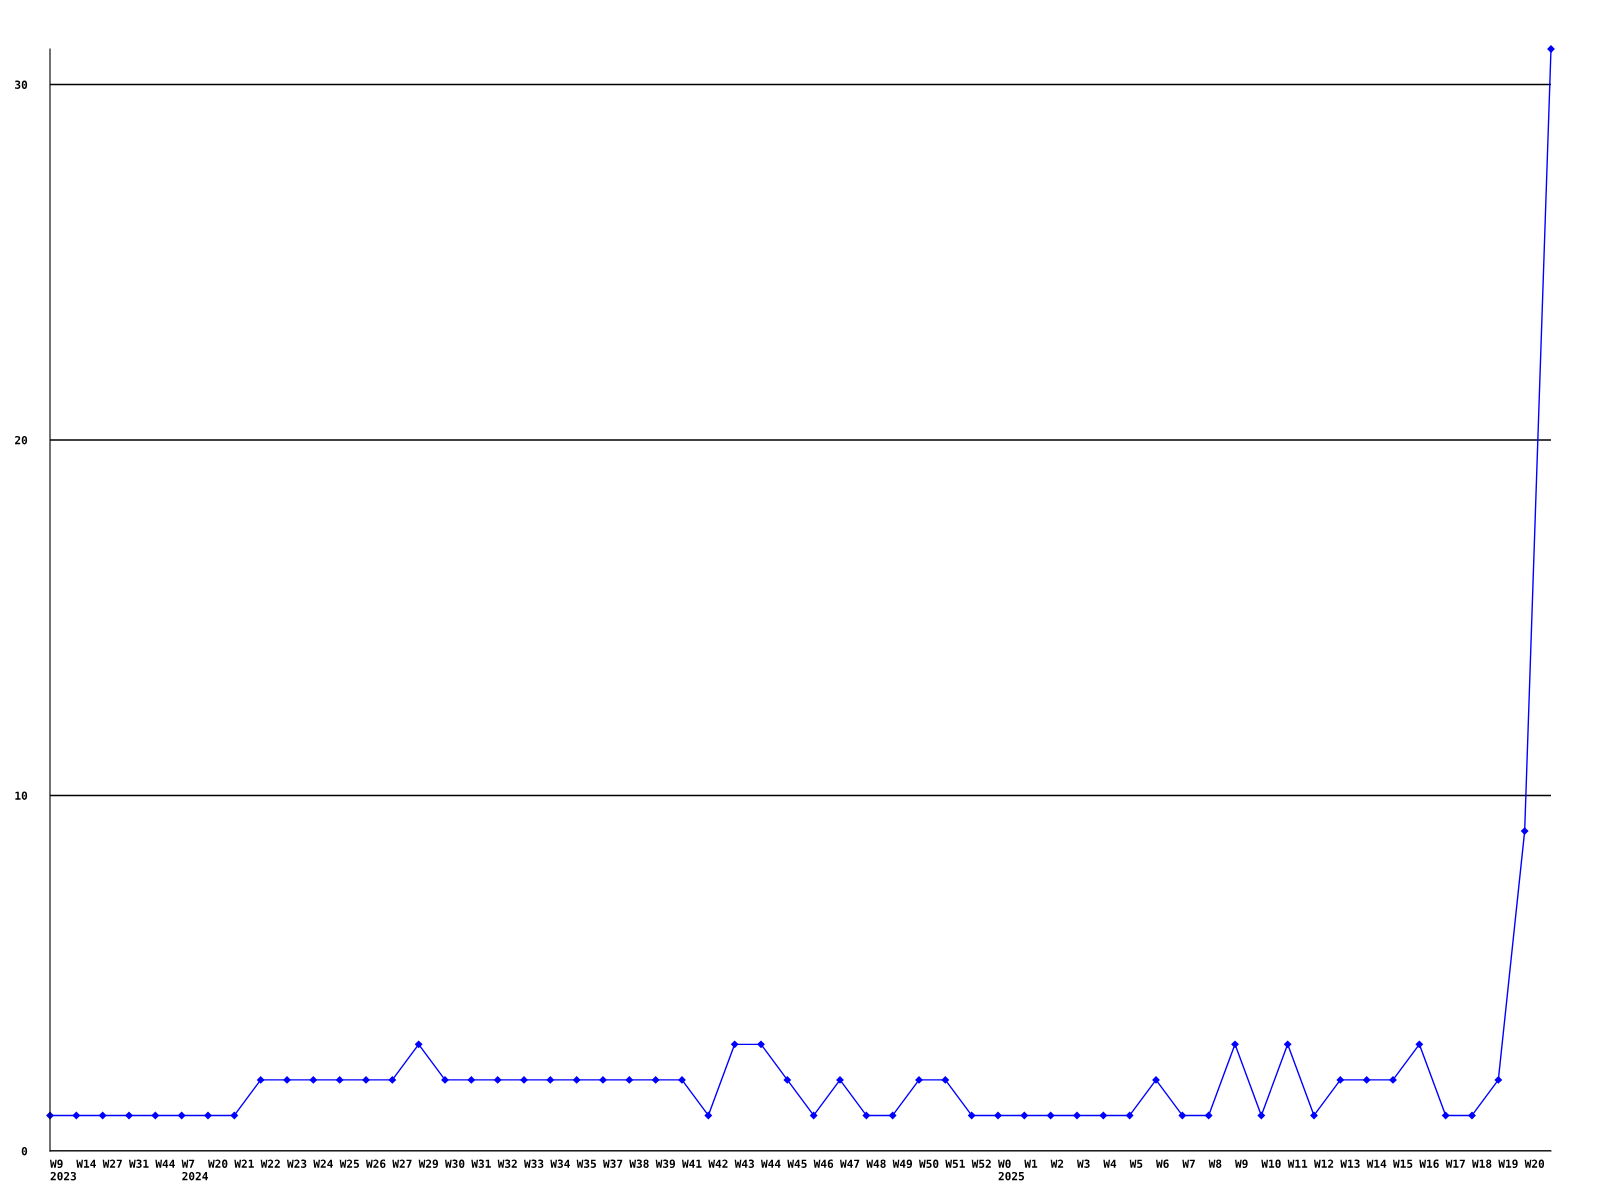  Describe the element at coordinates (665, 1163) in the screenshot. I see `x-tick-label: W39` at that location.